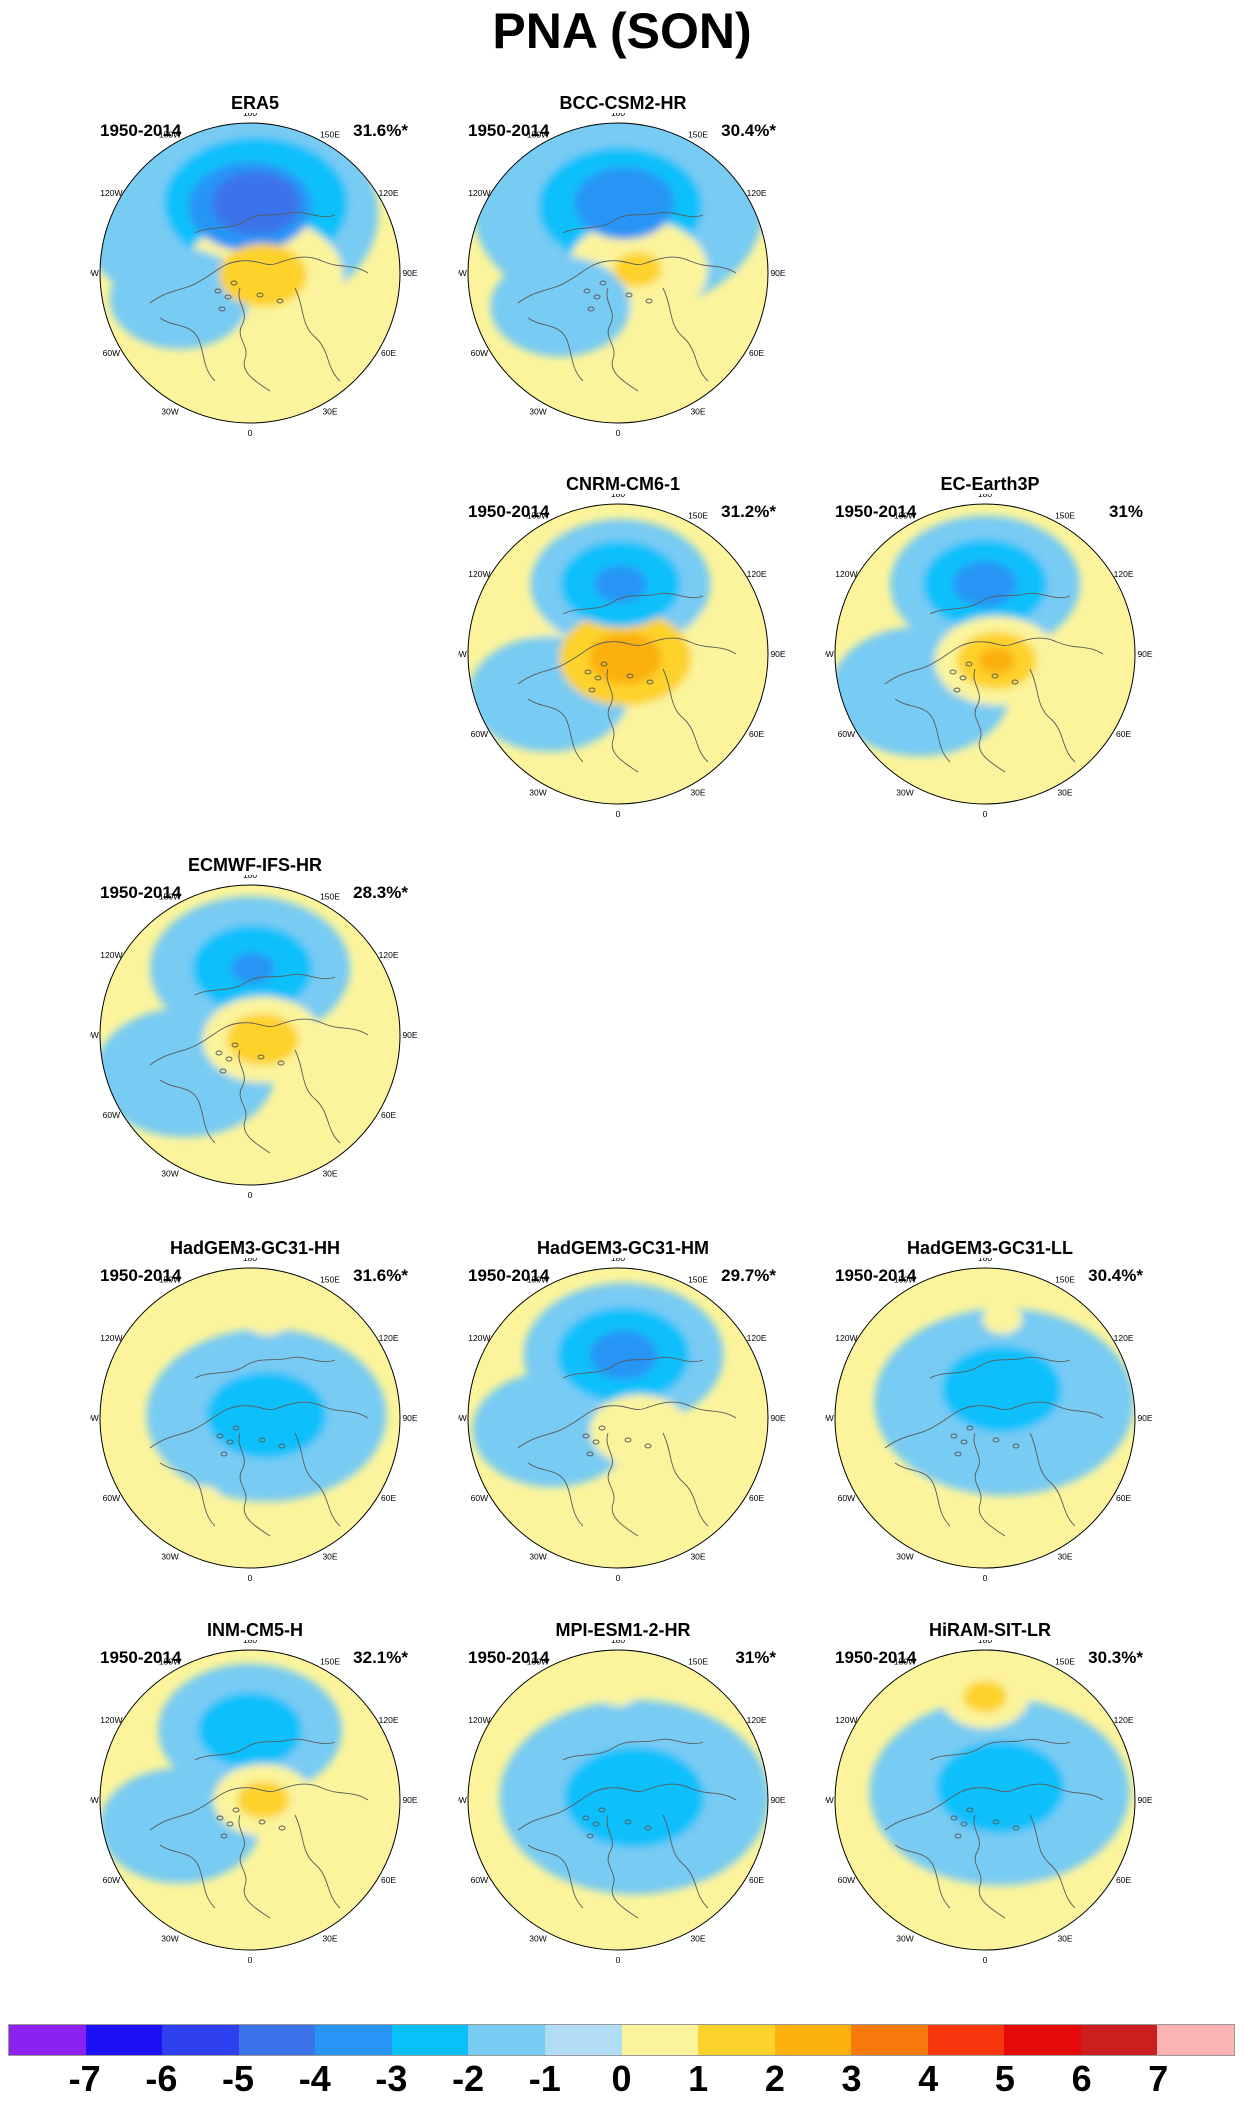 The width and height of the screenshot is (1244, 2106). Describe the element at coordinates (621, 2078) in the screenshot. I see `colorbar-tick-label: 0` at that location.